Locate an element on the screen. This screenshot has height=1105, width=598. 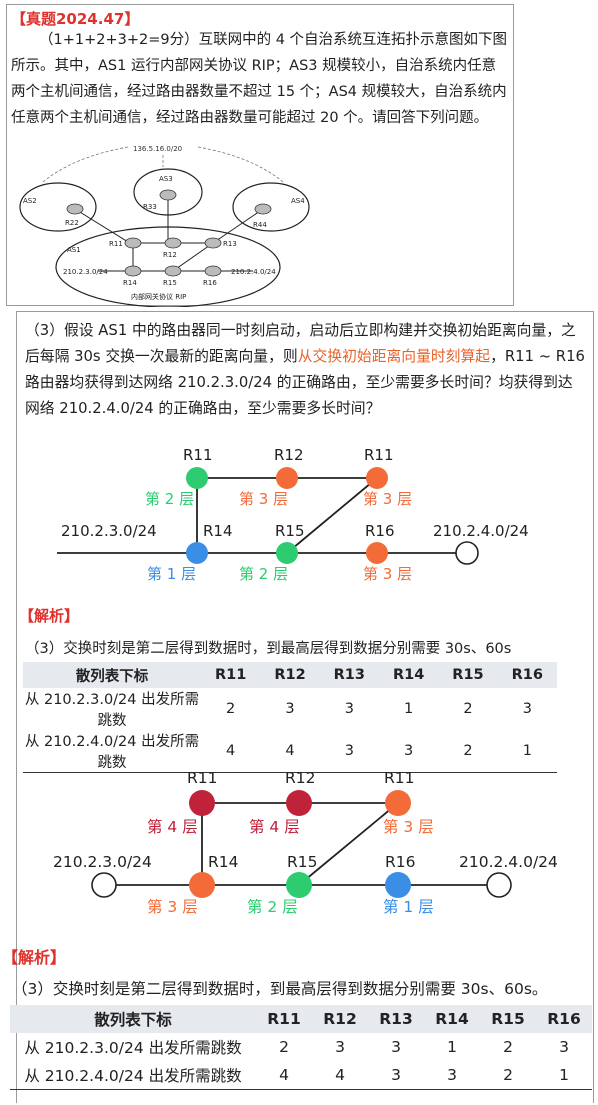
topo-r15: R15 is located at coordinates (170, 283).